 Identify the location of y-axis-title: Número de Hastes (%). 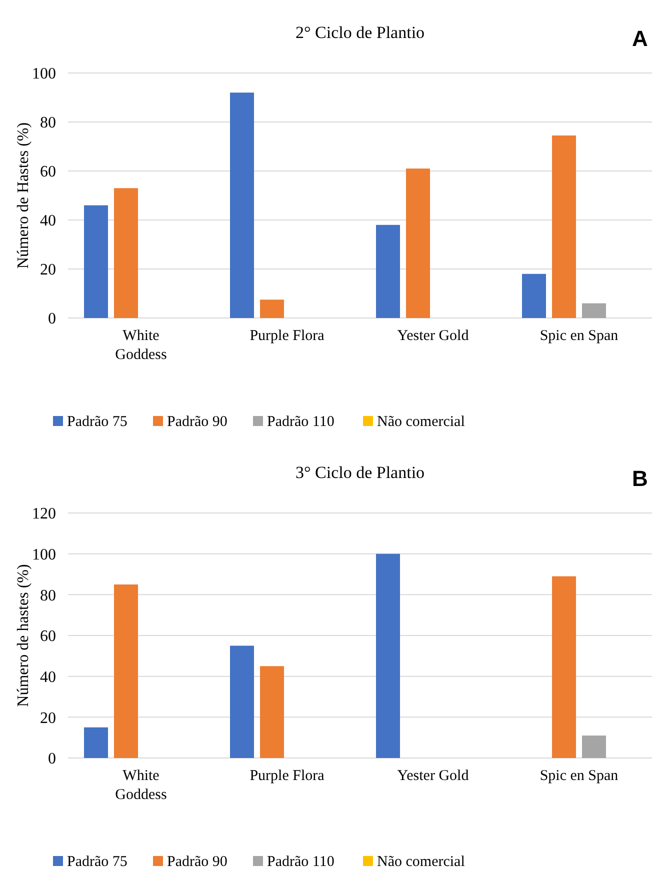
(23, 195).